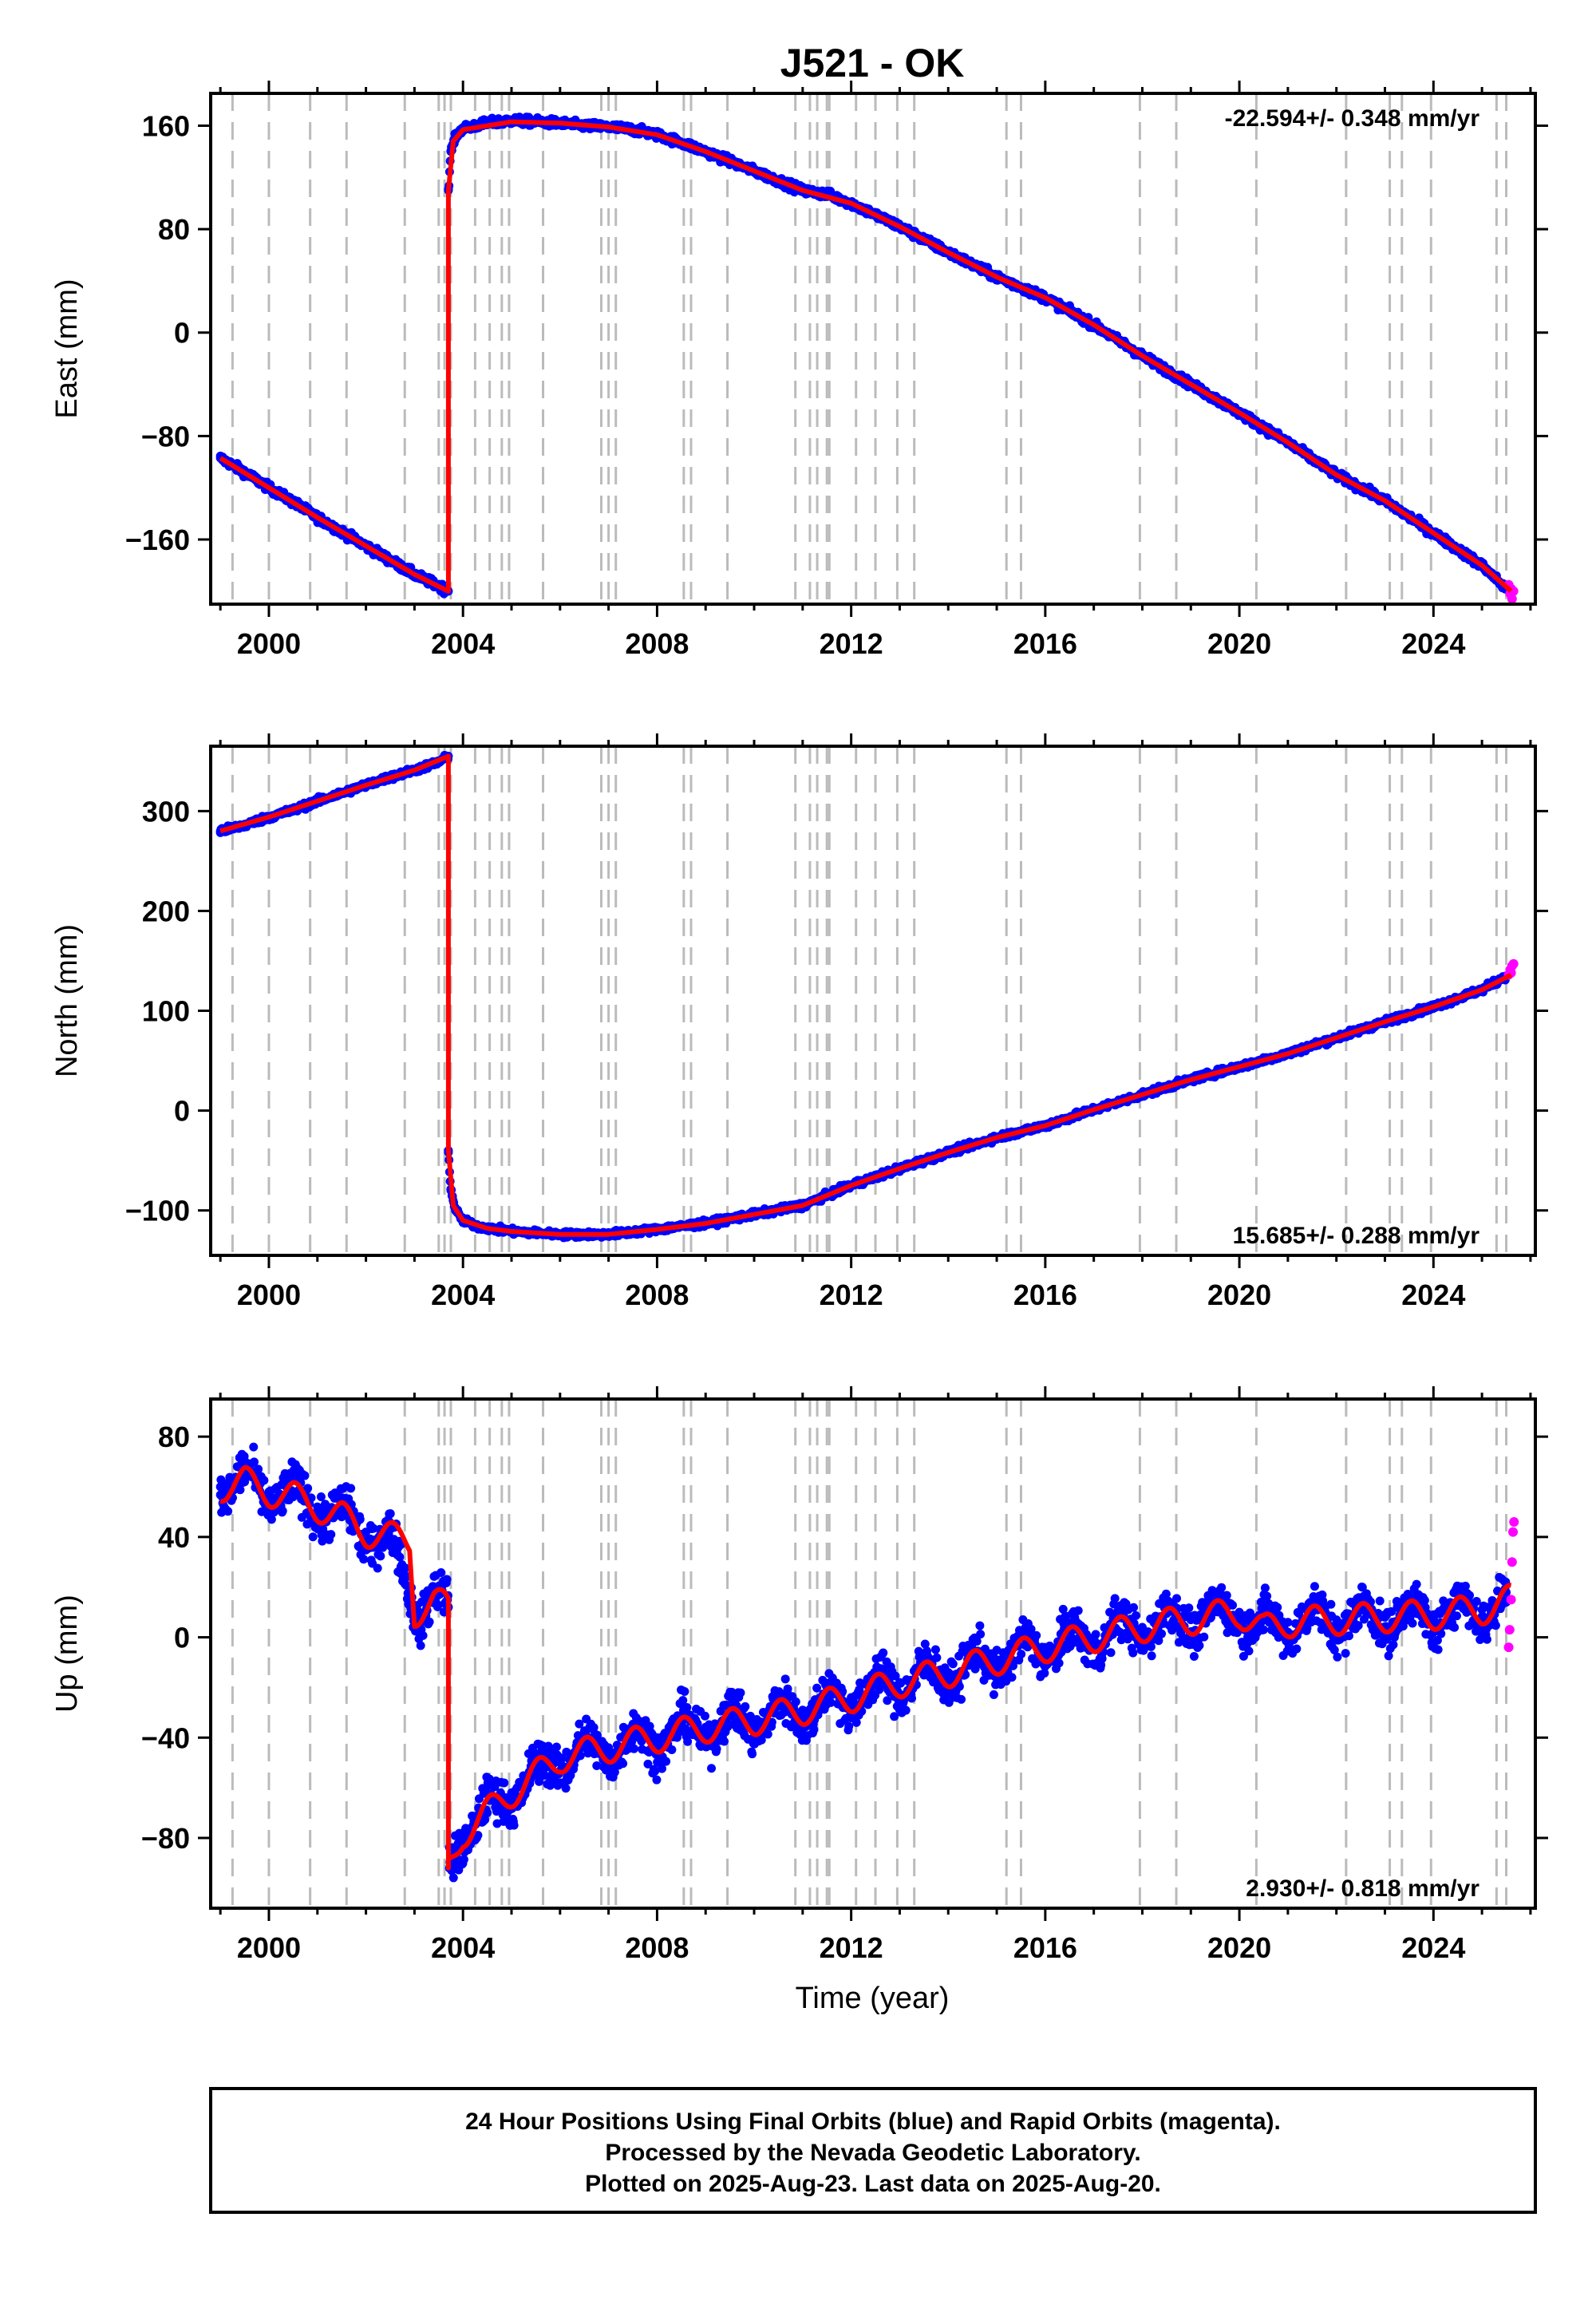  I want to click on north-rate-label: 15.685+/- 0.288 mm/yr, so click(1356, 1236).